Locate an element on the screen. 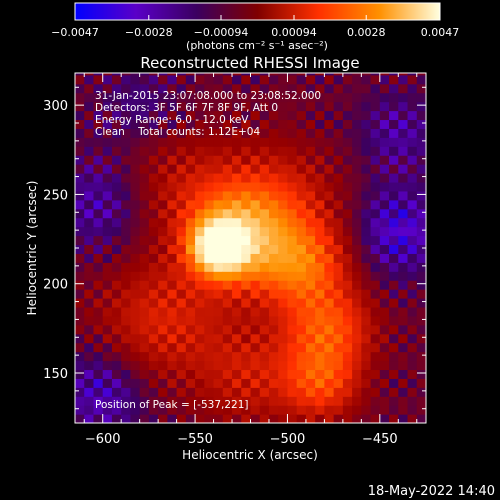 This screenshot has width=500, height=500. y-tick-label: 200 is located at coordinates (55, 285).